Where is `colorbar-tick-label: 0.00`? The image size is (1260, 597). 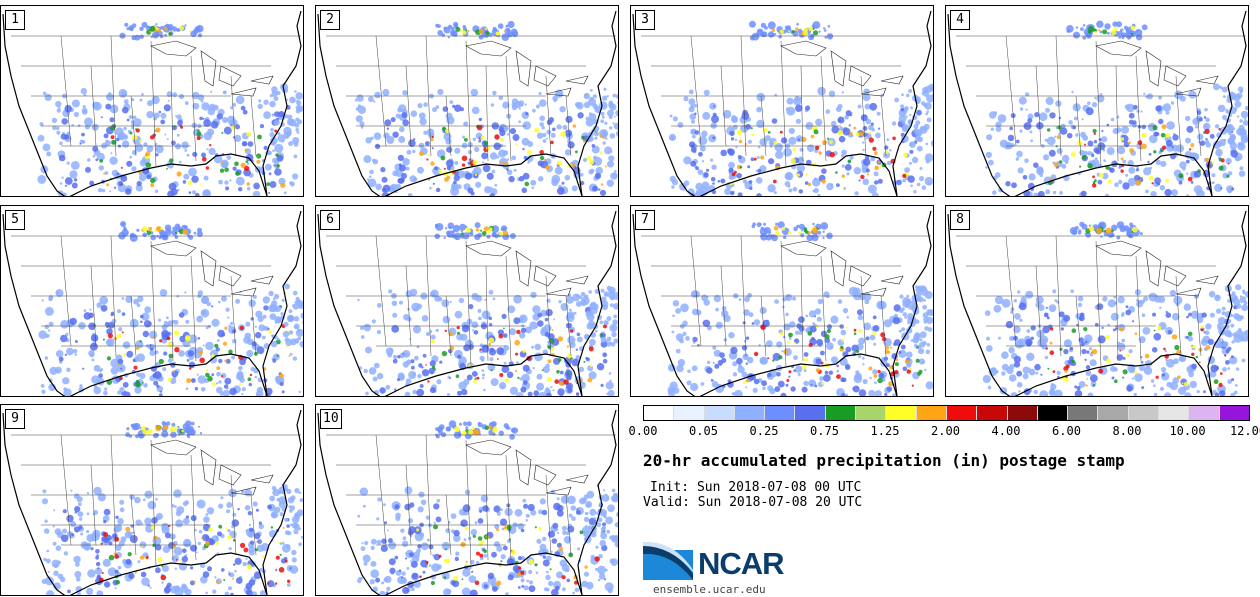 colorbar-tick-label: 0.00 is located at coordinates (643, 431).